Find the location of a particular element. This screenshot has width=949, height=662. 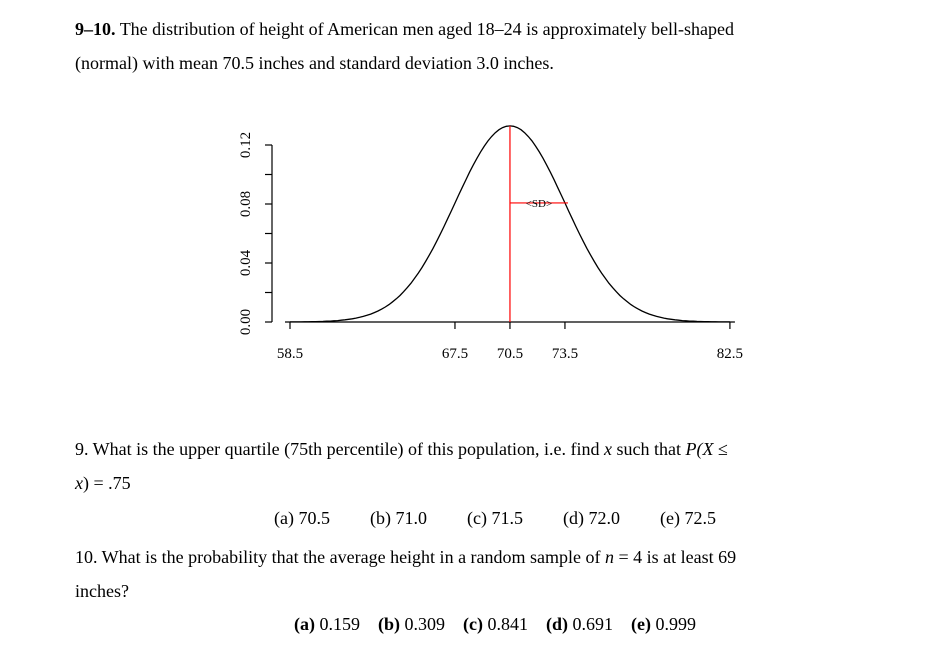

q10-option-d: (d) 0.691 is located at coordinates (579, 624).